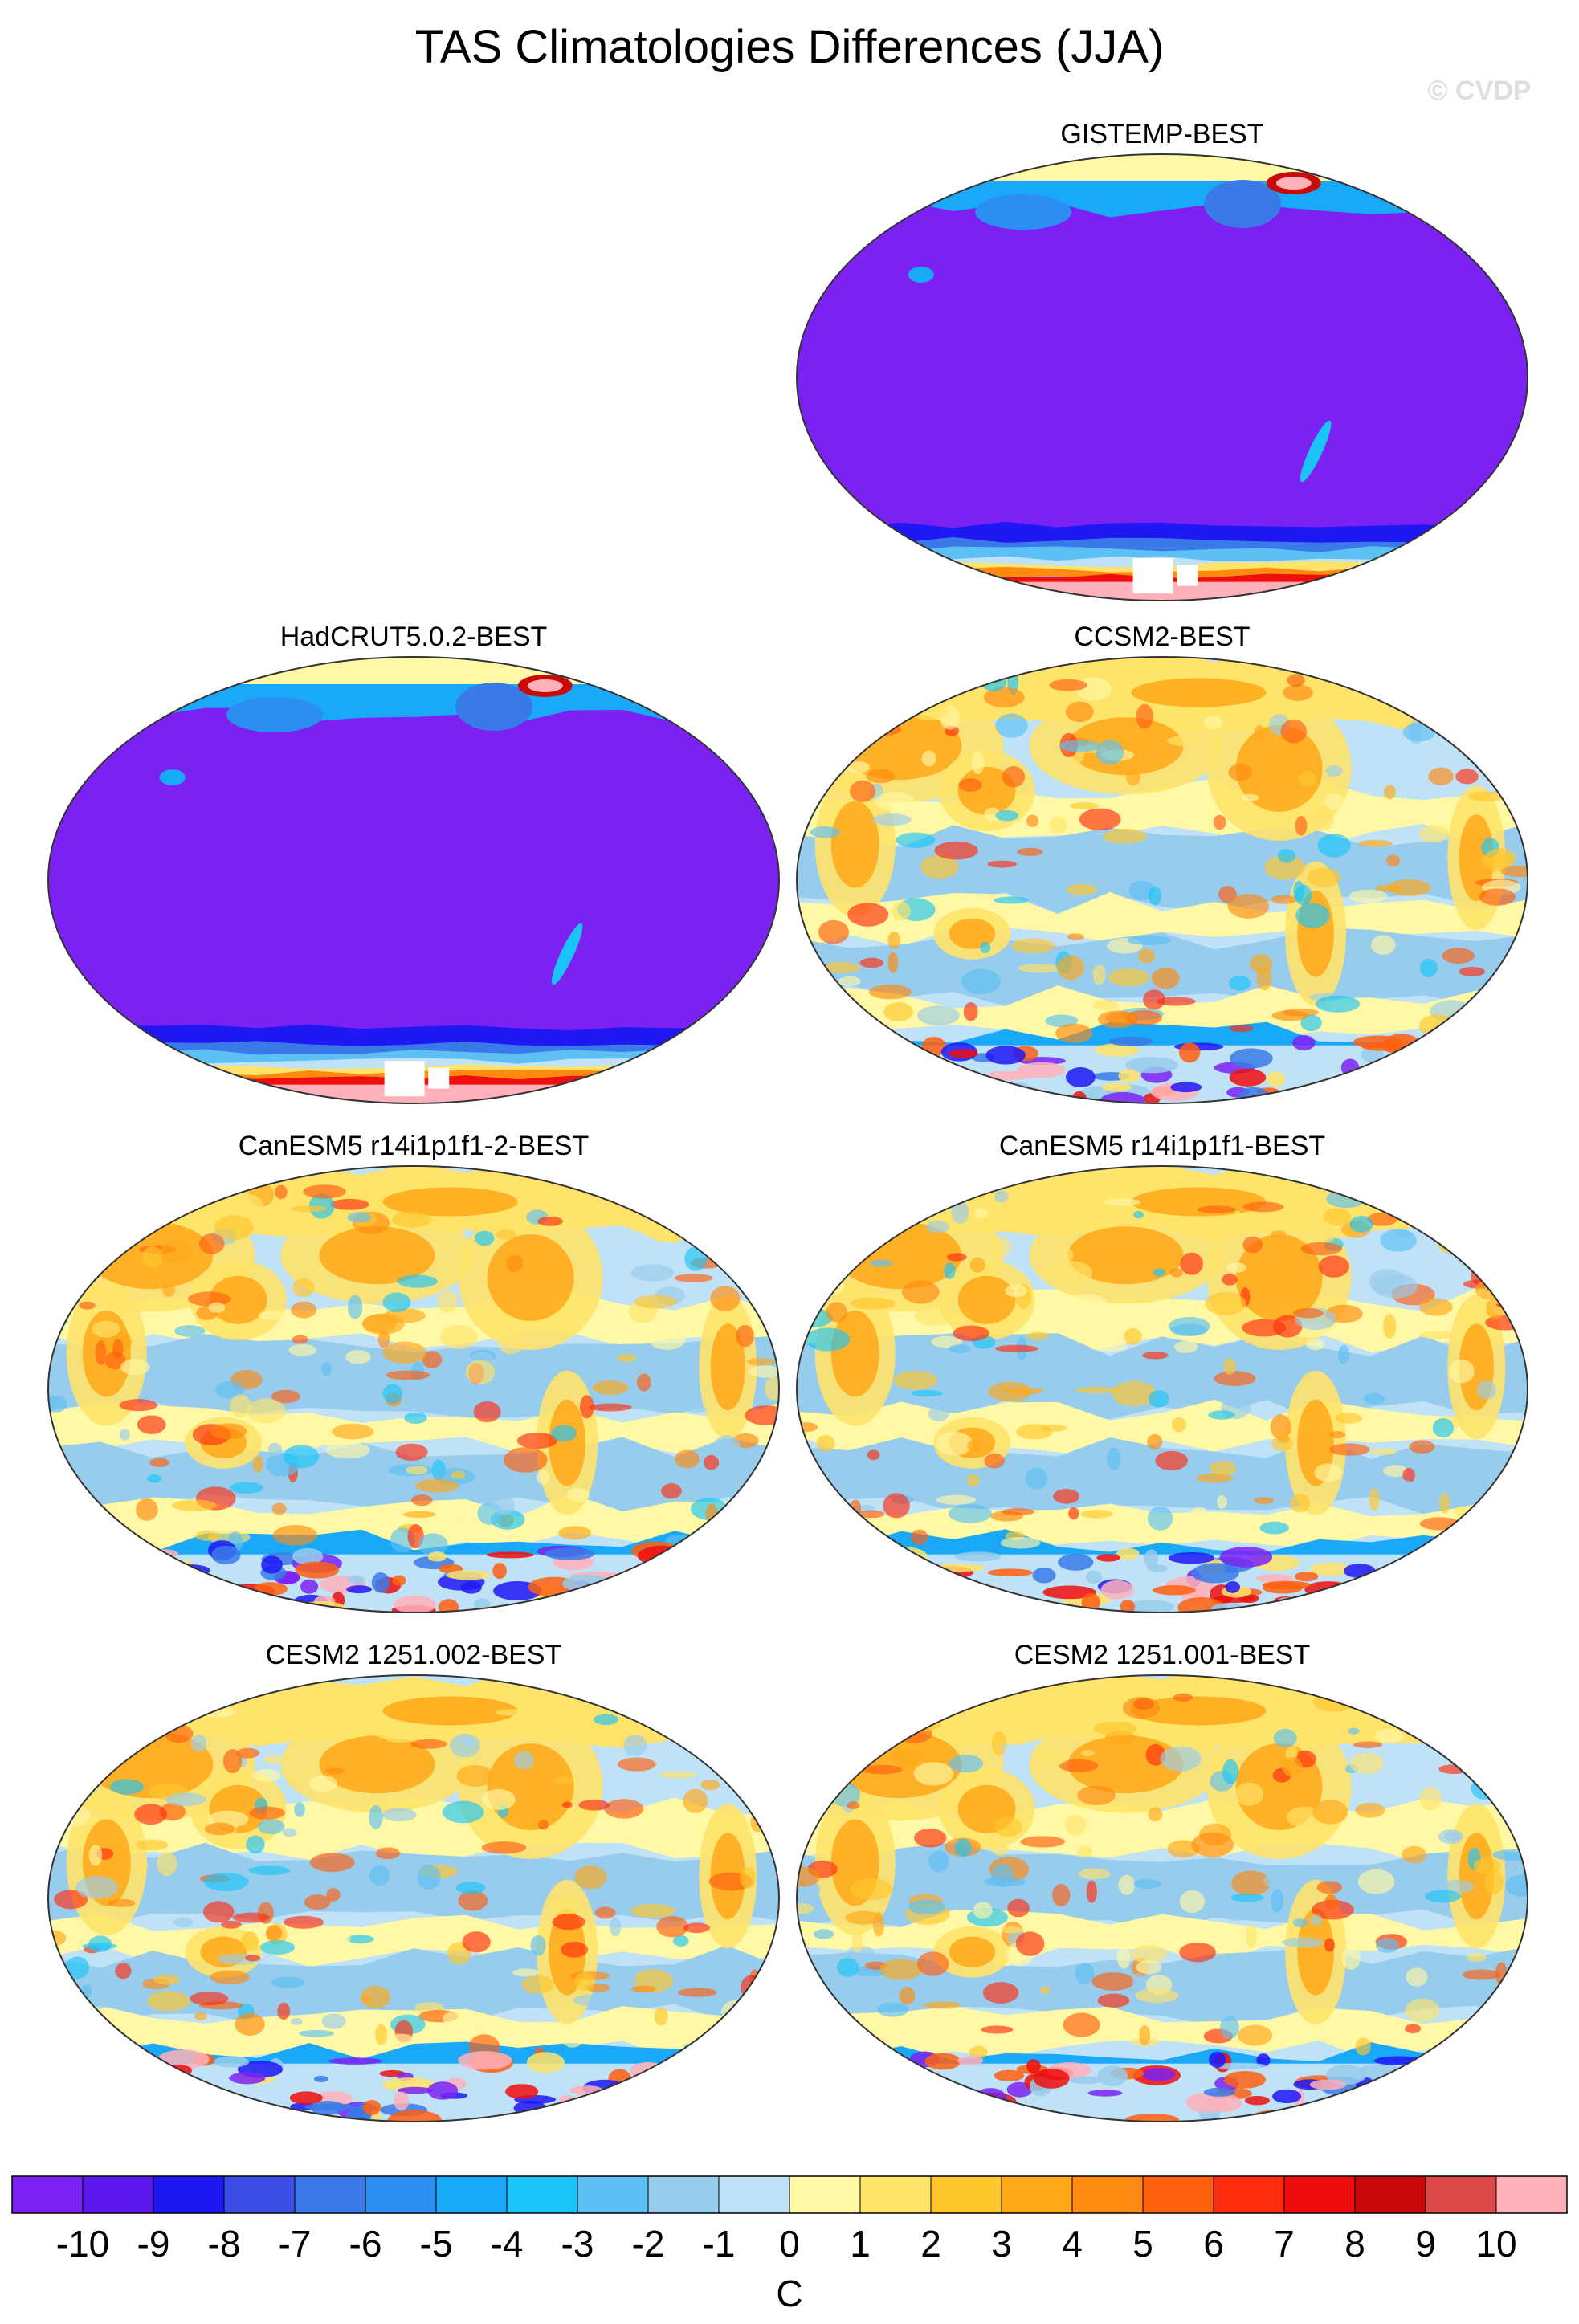 This screenshot has height=2324, width=1579. I want to click on panel-title: HadCRUT5.0.2-BEST, so click(414, 637).